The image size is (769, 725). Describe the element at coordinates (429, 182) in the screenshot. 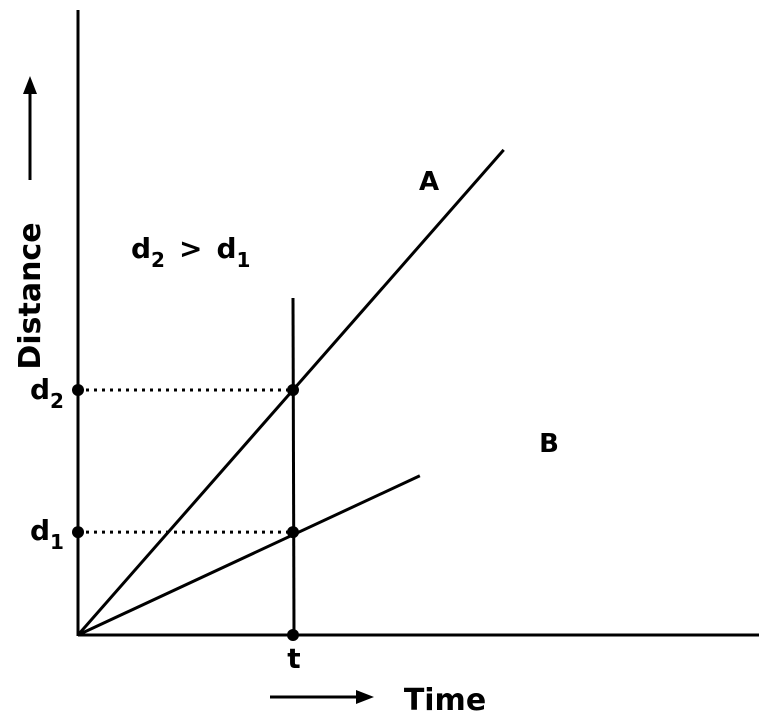

I see `series-a-label: A` at that location.